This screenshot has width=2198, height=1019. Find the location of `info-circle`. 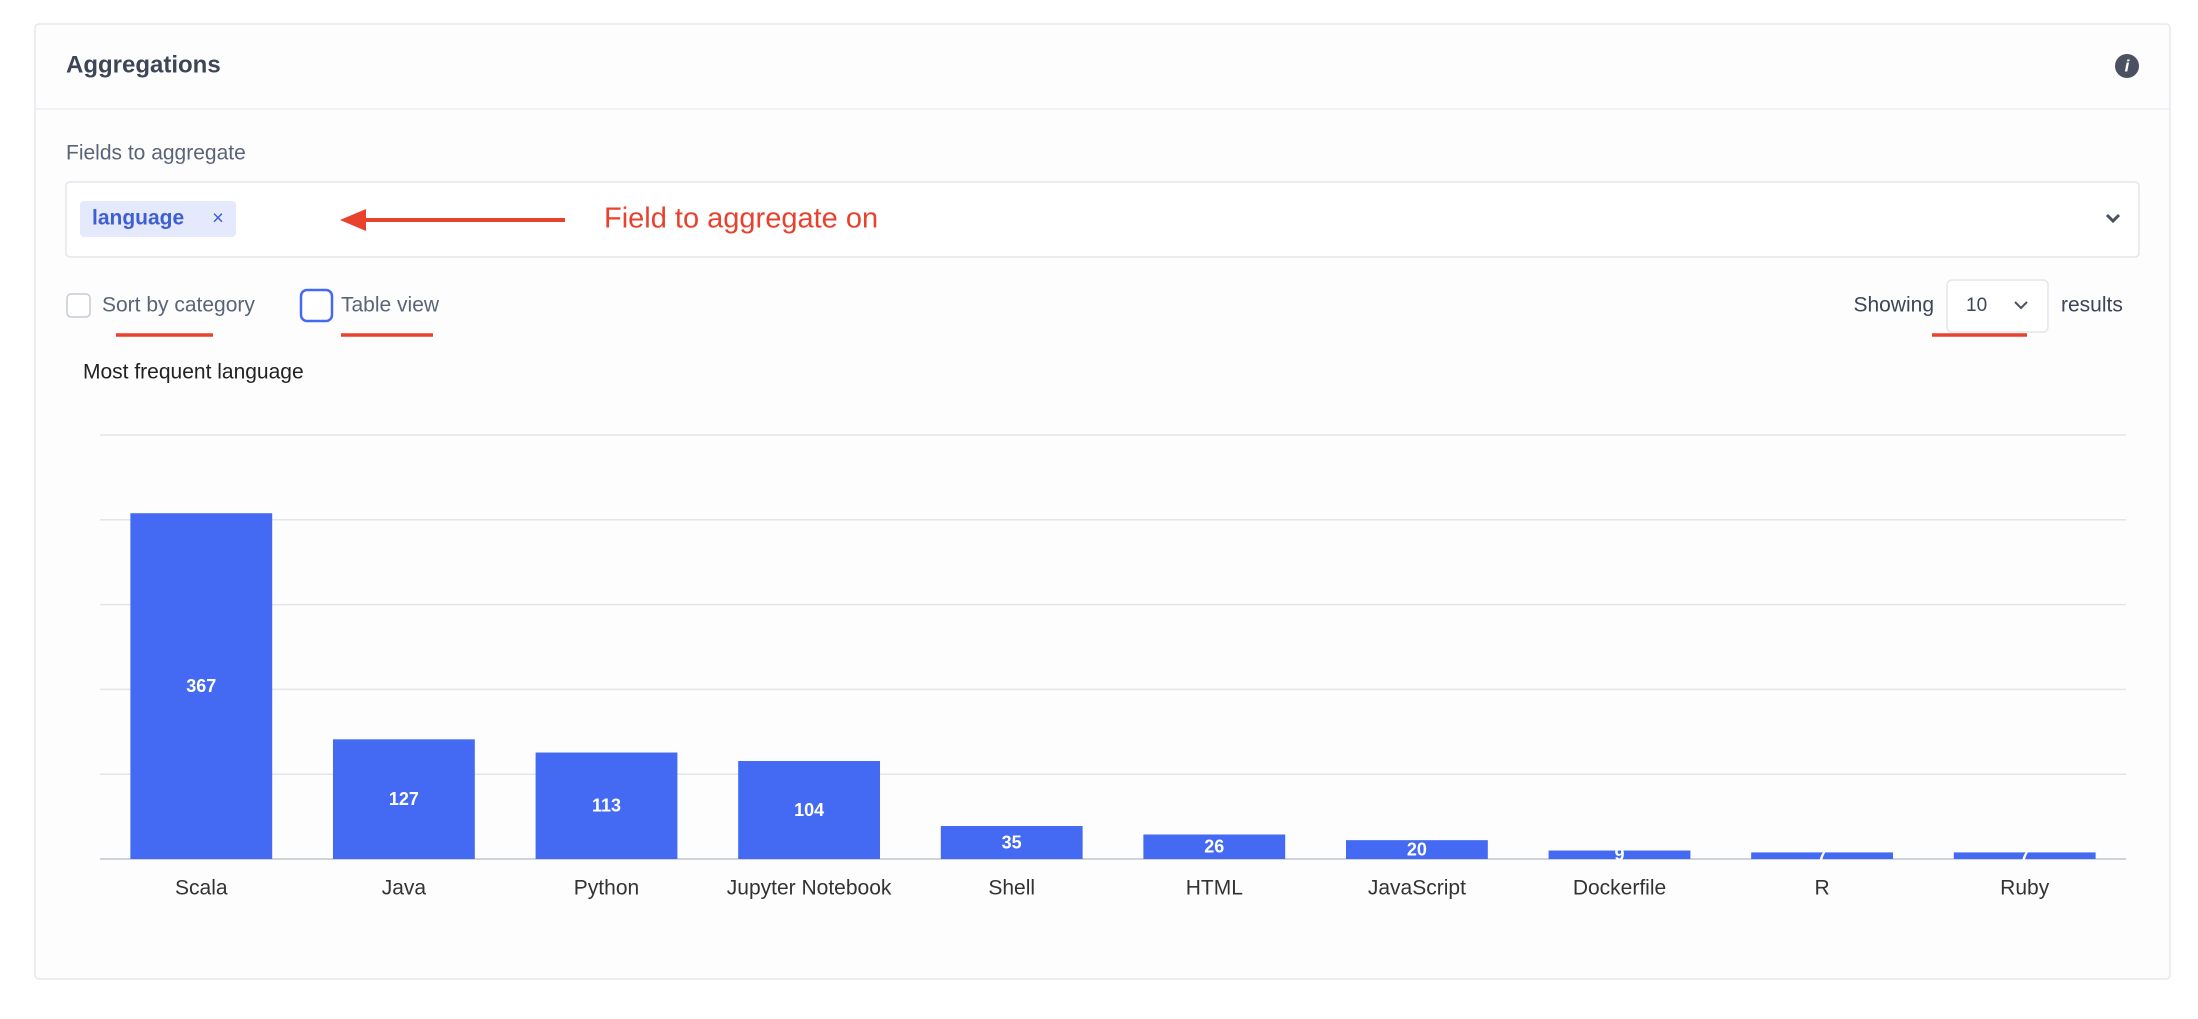

info-circle is located at coordinates (2127, 66).